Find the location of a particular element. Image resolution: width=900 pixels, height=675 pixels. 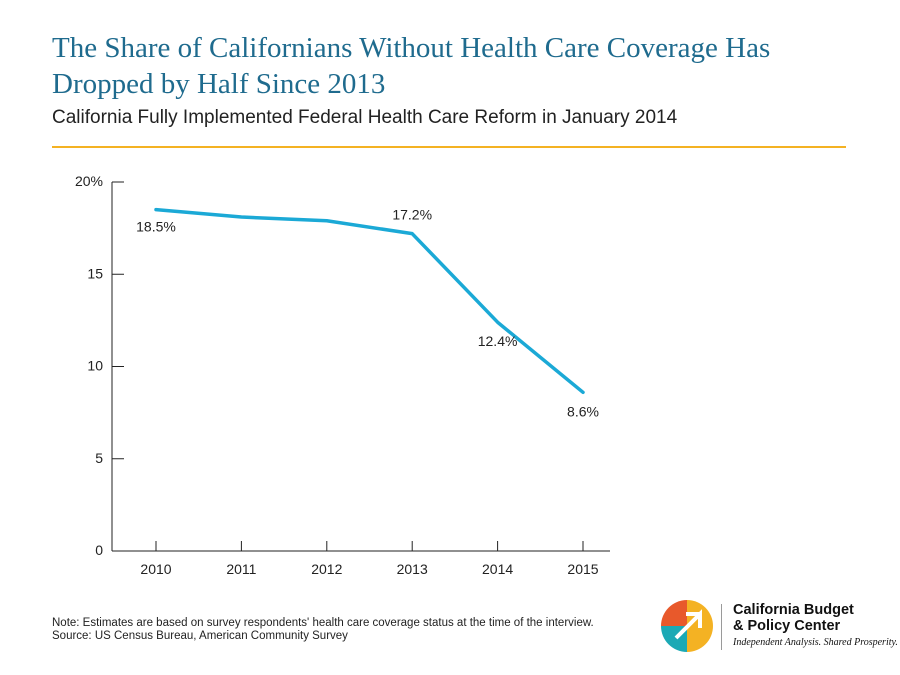

title-divider is located at coordinates (449, 147).